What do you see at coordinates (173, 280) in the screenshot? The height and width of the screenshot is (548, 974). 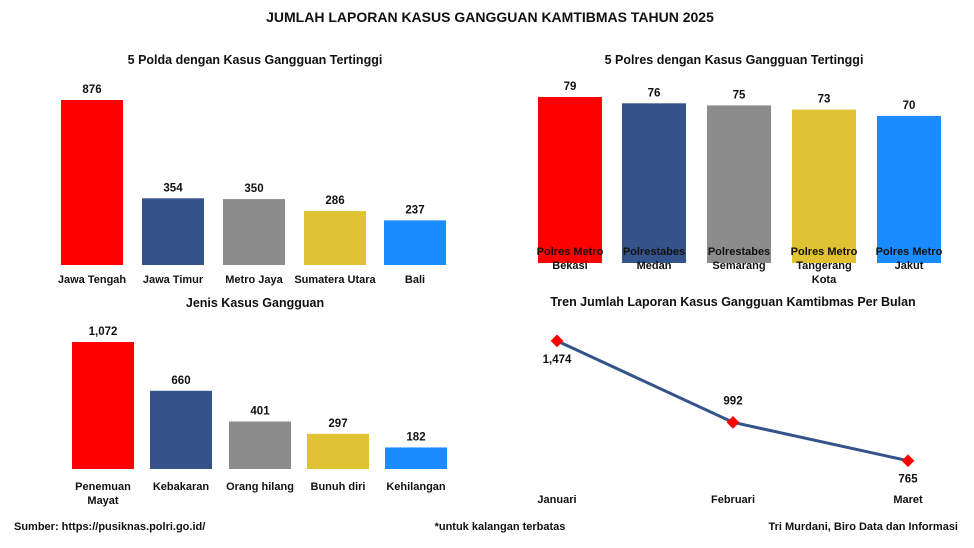 I see `category-label: Jawa Timur` at bounding box center [173, 280].